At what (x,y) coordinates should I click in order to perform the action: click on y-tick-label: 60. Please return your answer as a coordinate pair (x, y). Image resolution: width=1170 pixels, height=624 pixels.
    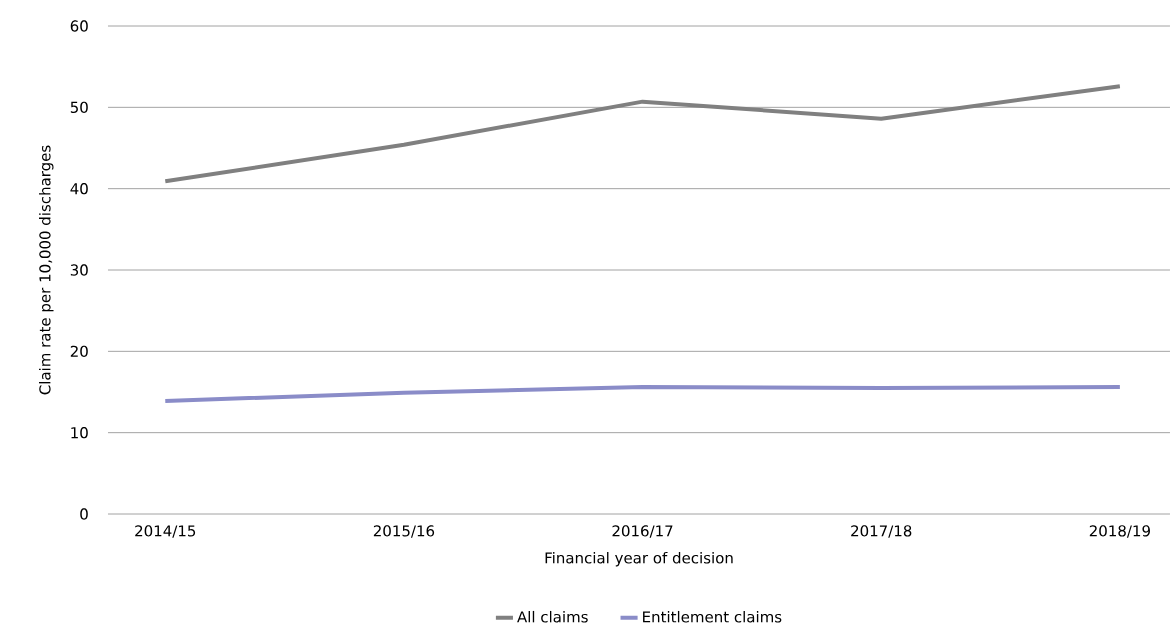
    Looking at the image, I should click on (79, 26).